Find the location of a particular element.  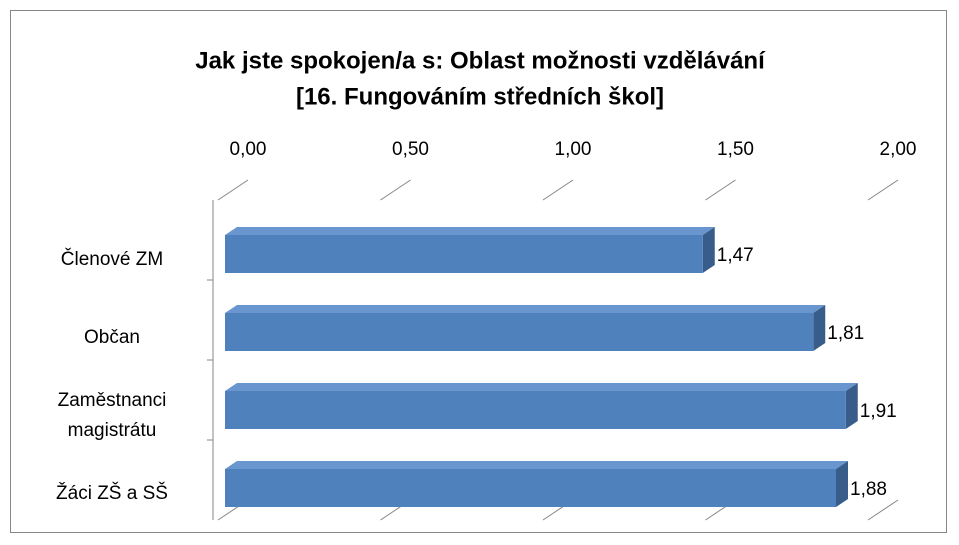

y-tick-label: Občan is located at coordinates (112, 337).